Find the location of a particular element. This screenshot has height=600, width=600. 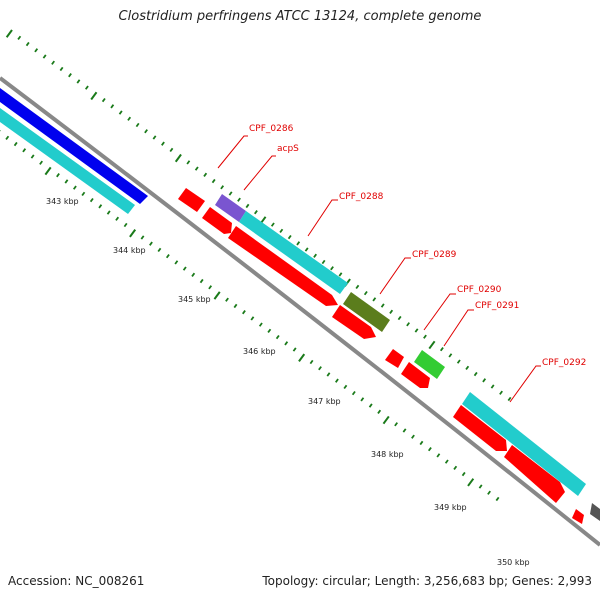

gene-label-cpf0289: CPF_0289 is located at coordinates (434, 255).